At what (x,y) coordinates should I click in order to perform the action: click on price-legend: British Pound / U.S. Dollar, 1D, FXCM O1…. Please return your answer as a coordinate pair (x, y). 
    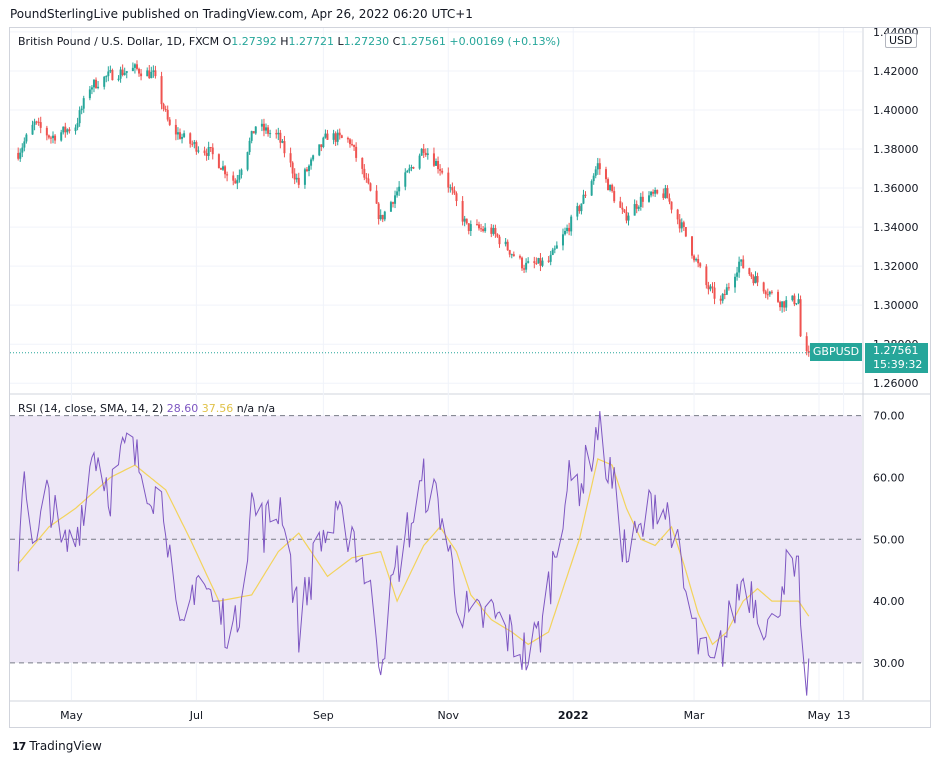
    Looking at the image, I should click on (289, 41).